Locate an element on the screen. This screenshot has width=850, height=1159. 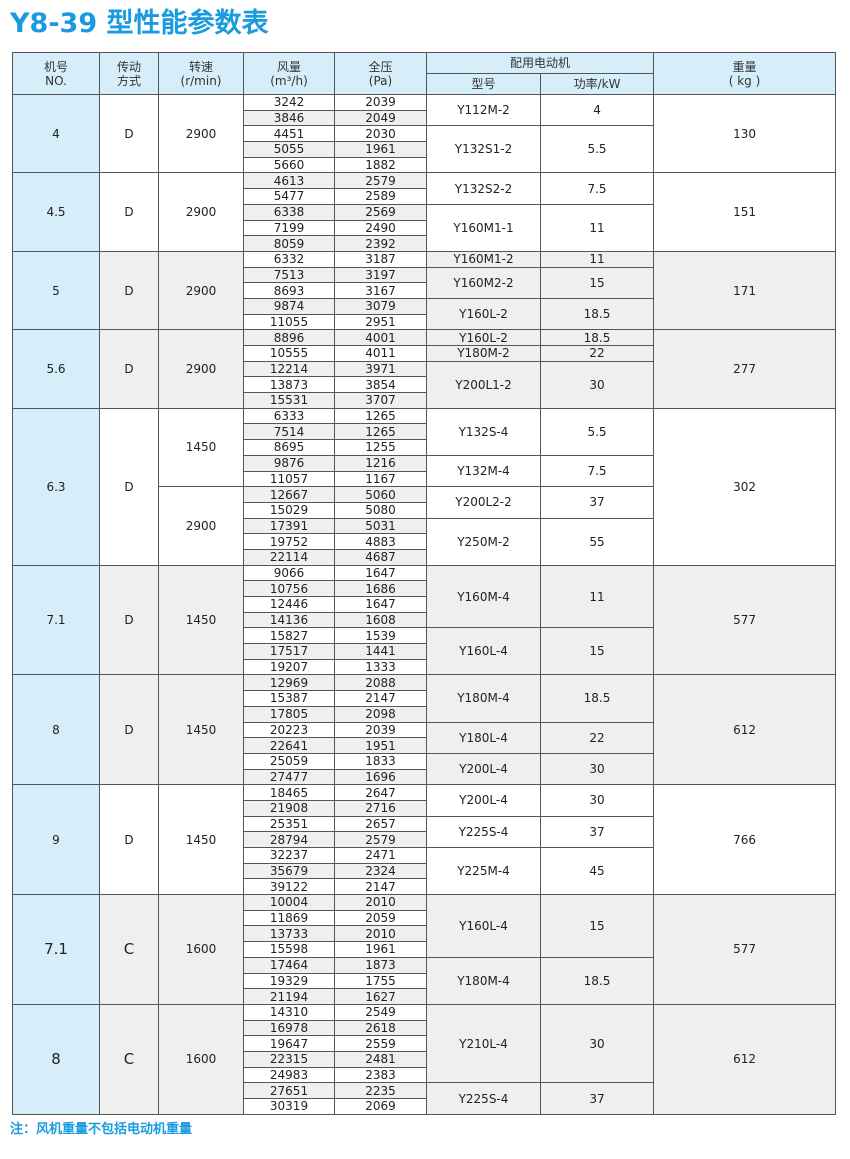
table-row: 5 D 2900 6332 3187 Y160M1-2 11 171 is located at coordinates (424, 290).